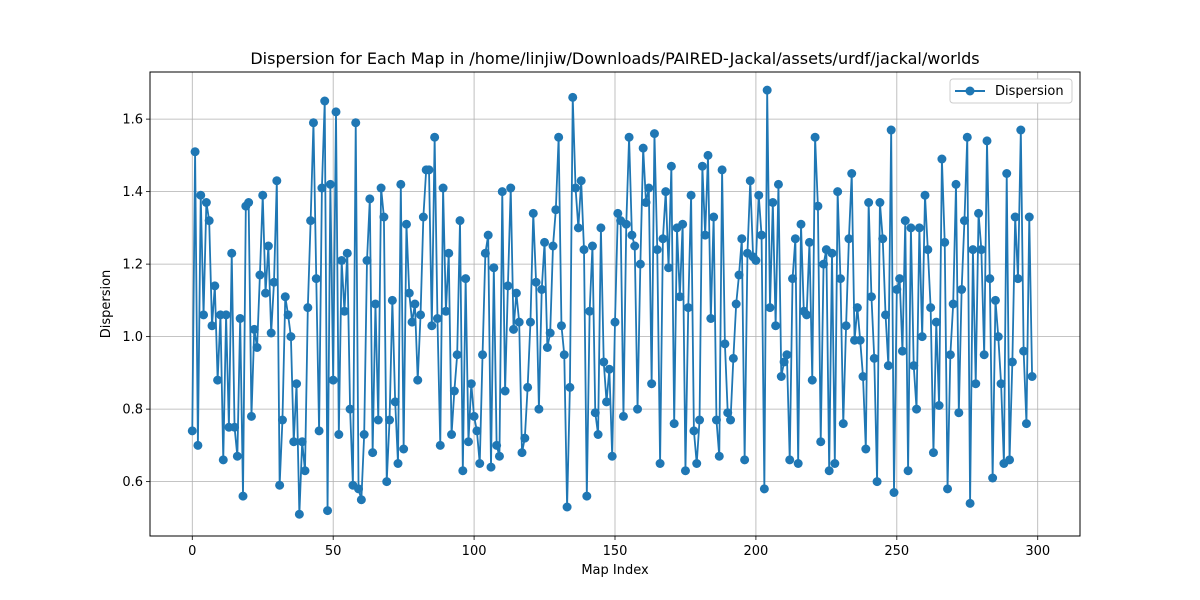 Image resolution: width=1200 pixels, height=600 pixels. Describe the element at coordinates (755, 551) in the screenshot. I see `x-tick-label: 200` at that location.